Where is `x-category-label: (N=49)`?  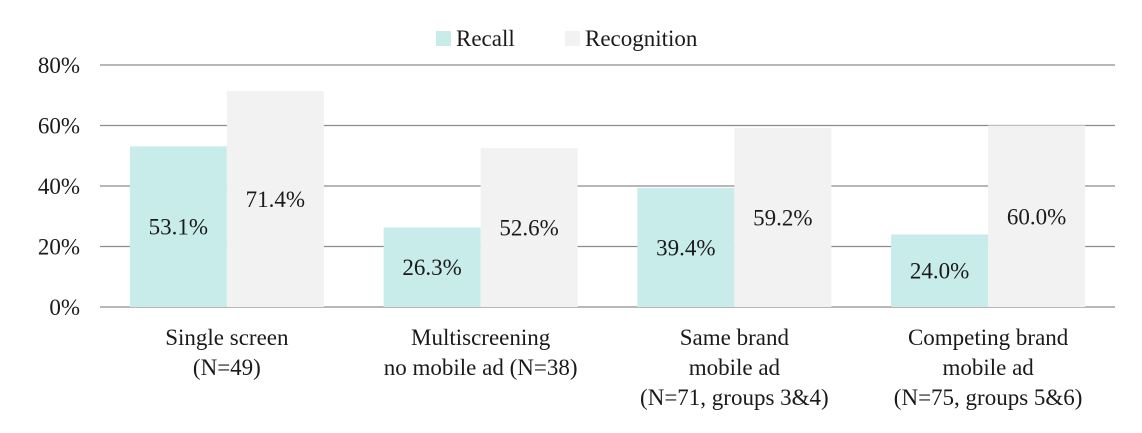 x-category-label: (N=49) is located at coordinates (227, 367).